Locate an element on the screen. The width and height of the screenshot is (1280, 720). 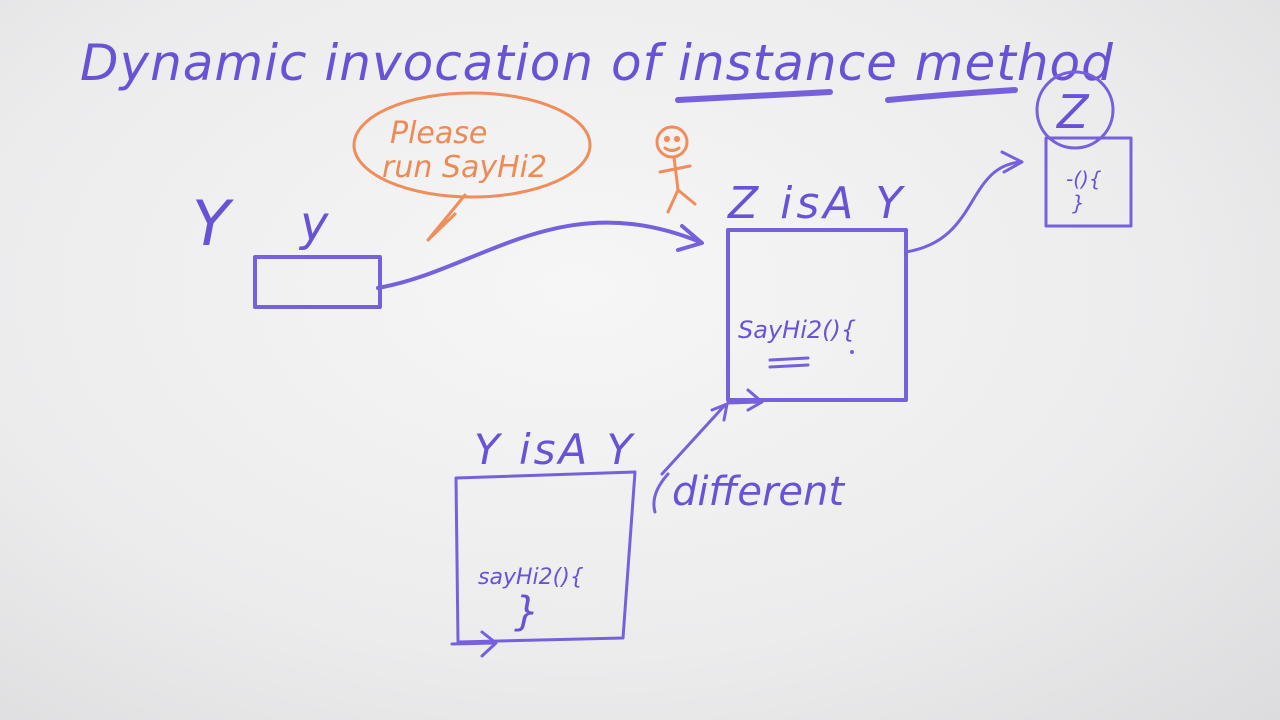
speech-bubble is located at coordinates (472, 145).